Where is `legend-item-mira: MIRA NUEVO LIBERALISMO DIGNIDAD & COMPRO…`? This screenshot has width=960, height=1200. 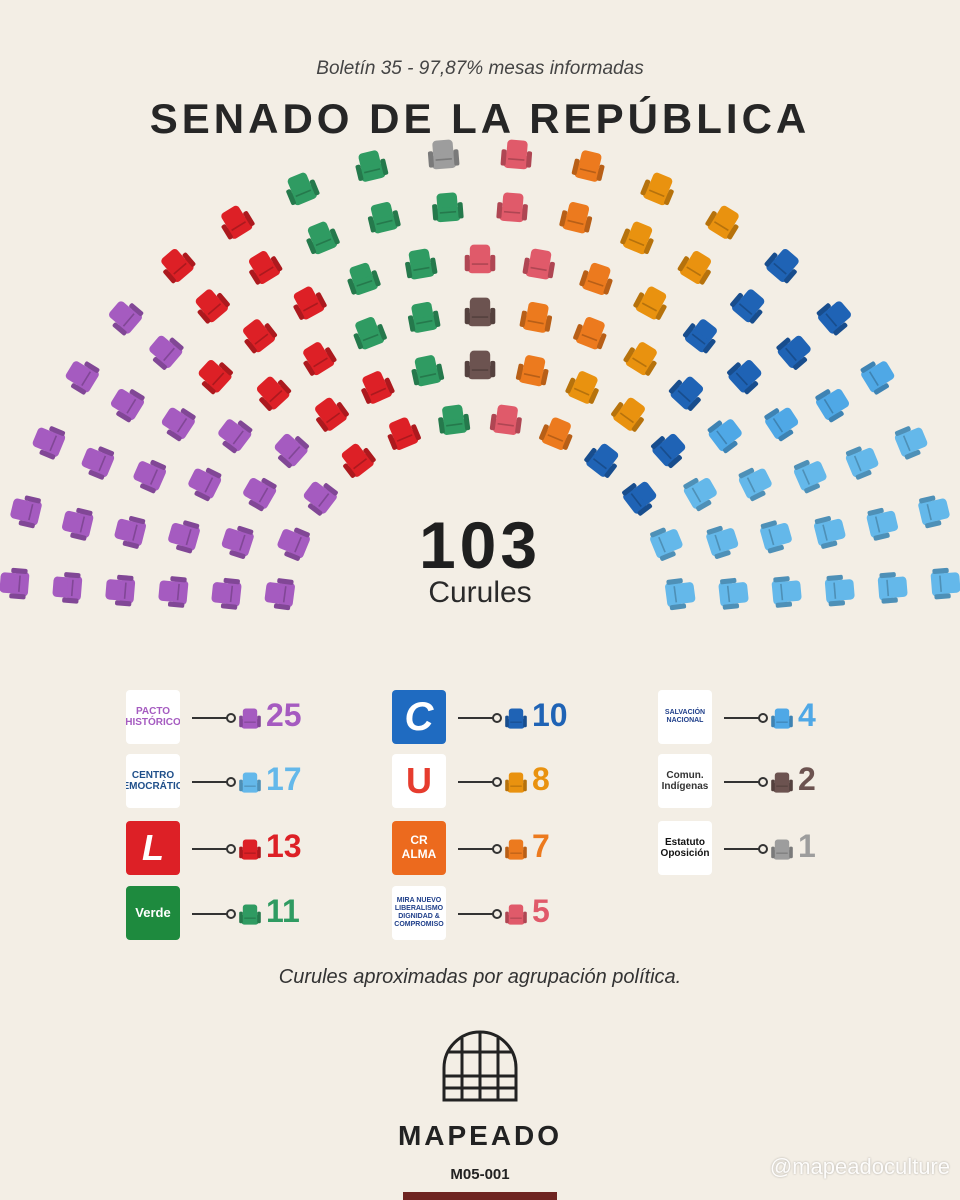
legend-item-mira: MIRA NUEVO LIBERALISMO DIGNIDAD & COMPRO… is located at coordinates (507, 914).